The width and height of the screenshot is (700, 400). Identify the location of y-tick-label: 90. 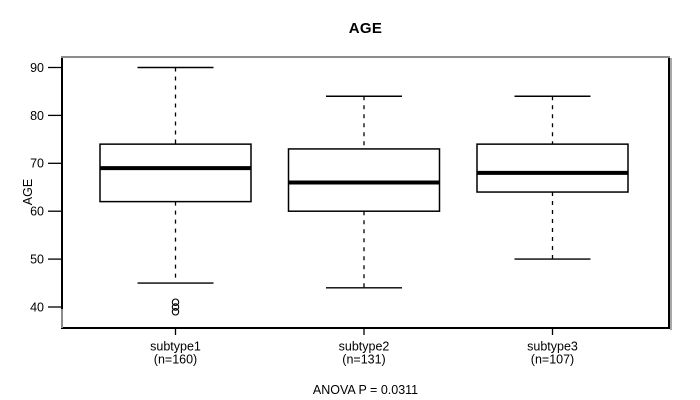
(37, 68).